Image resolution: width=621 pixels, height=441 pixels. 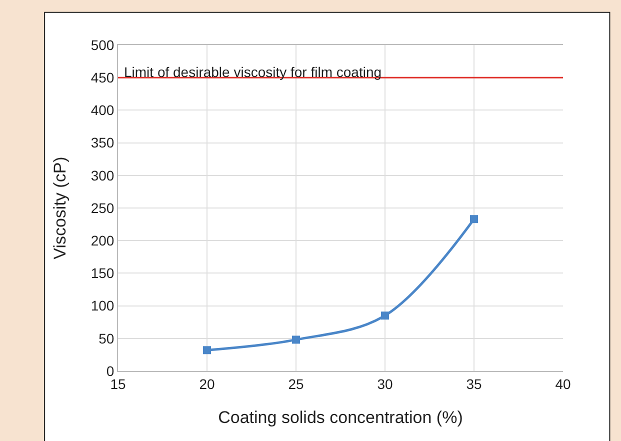 What do you see at coordinates (102, 44) in the screenshot?
I see `y-tick-label: 500` at bounding box center [102, 44].